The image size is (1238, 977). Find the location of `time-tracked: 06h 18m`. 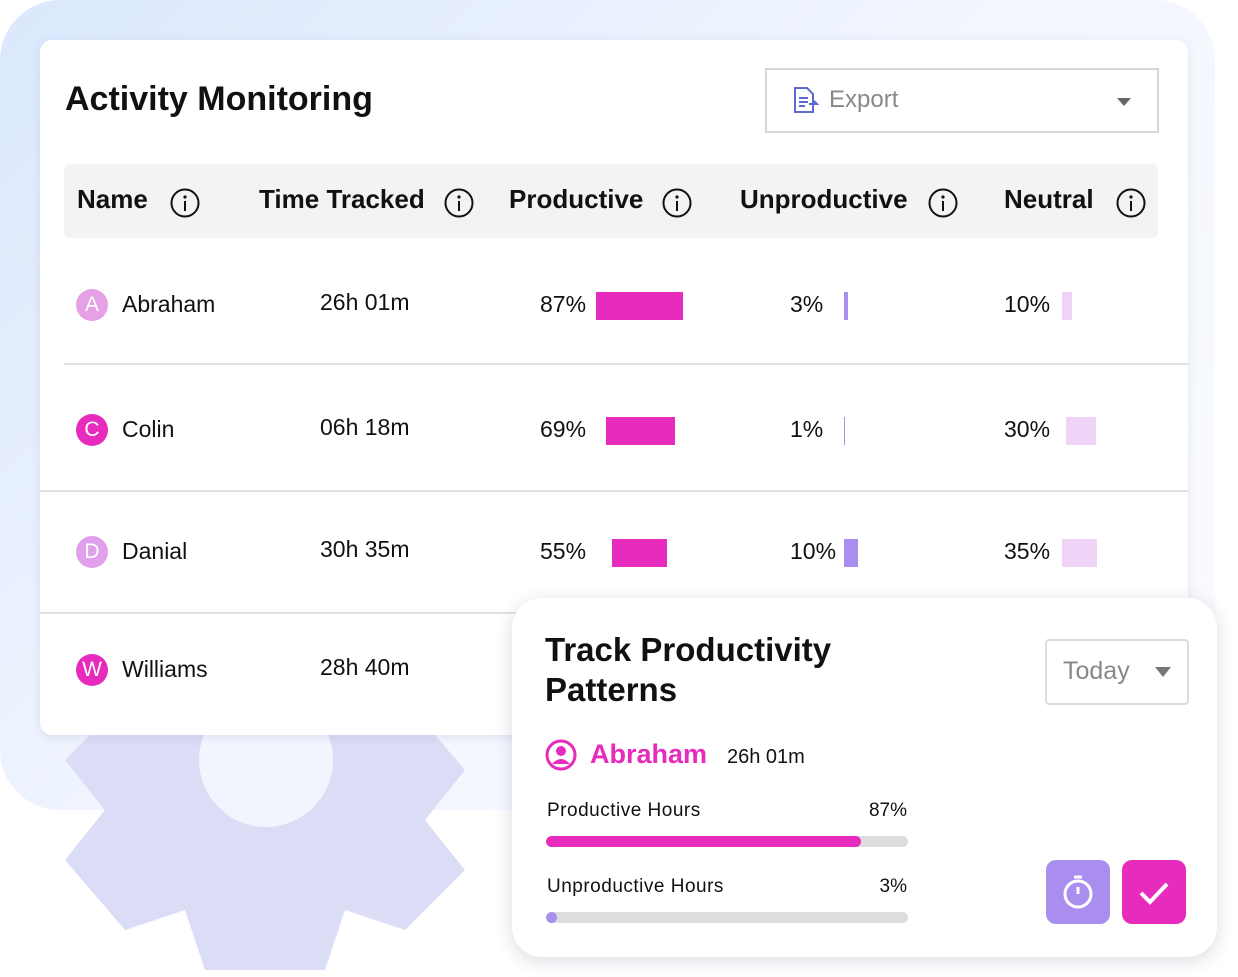

time-tracked: 06h 18m is located at coordinates (365, 427).